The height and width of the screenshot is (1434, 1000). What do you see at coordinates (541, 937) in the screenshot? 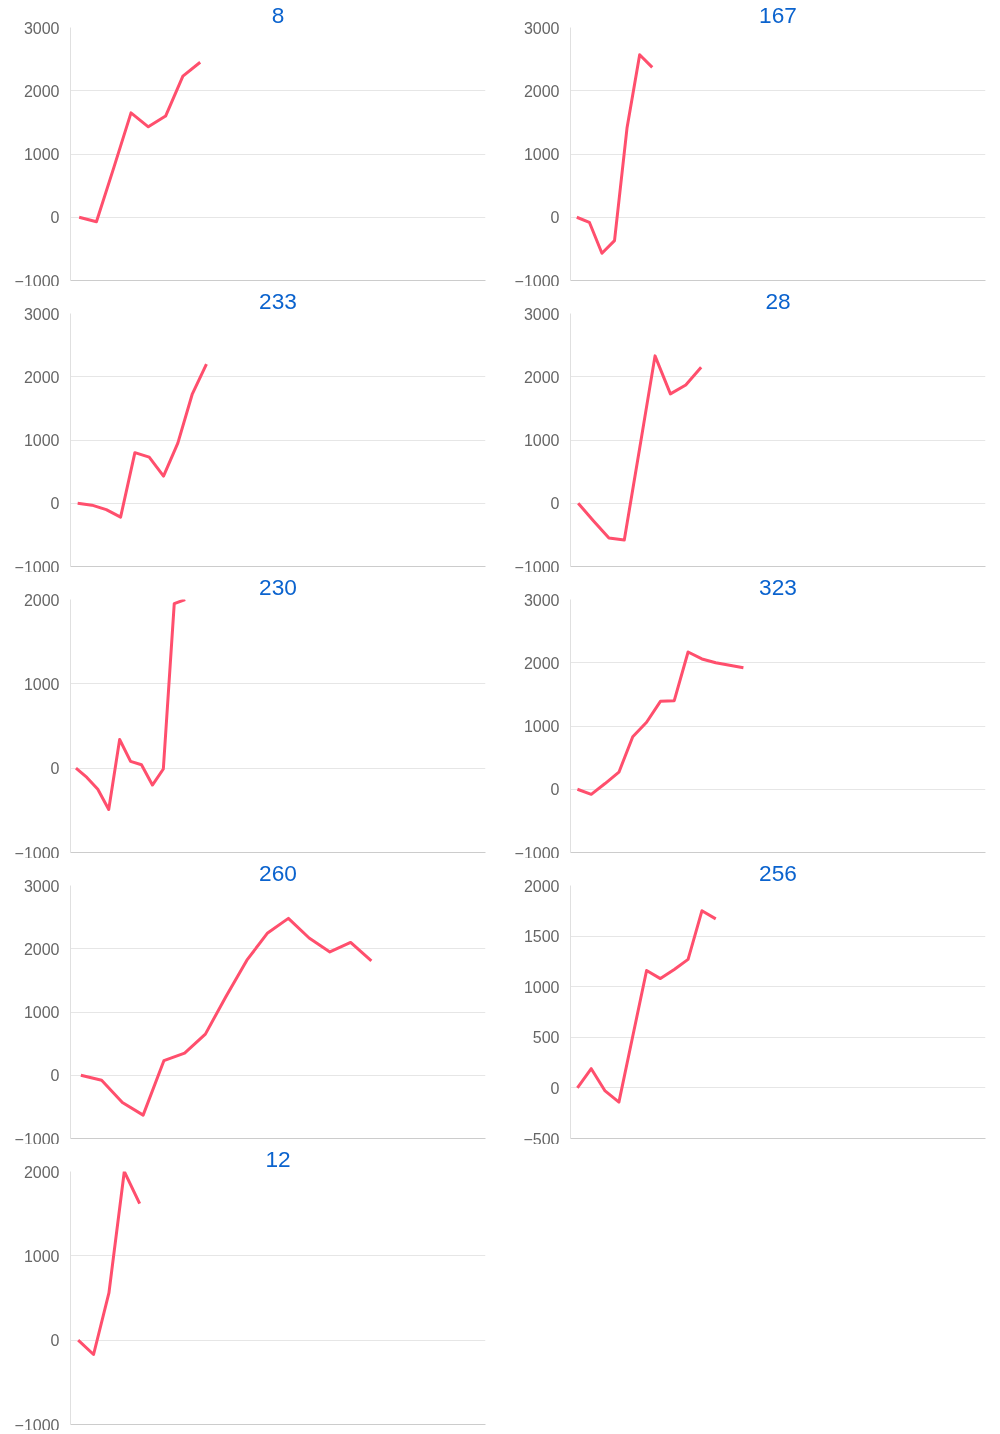
I see `y-tick-label: 1500` at bounding box center [541, 937].